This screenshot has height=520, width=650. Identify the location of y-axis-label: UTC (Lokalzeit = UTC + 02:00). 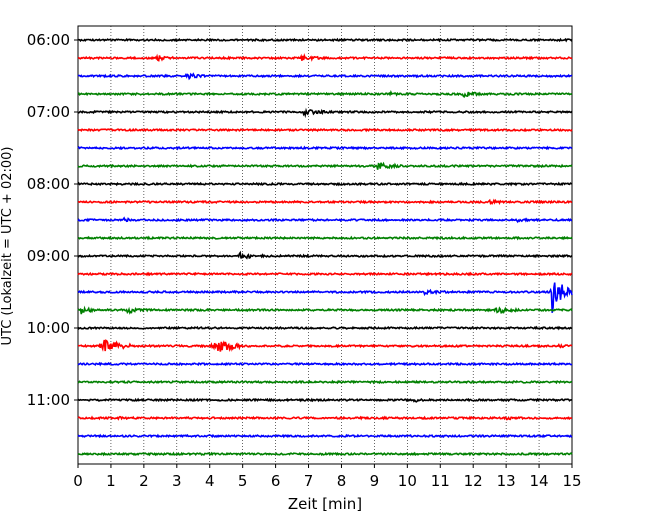
(7, 246).